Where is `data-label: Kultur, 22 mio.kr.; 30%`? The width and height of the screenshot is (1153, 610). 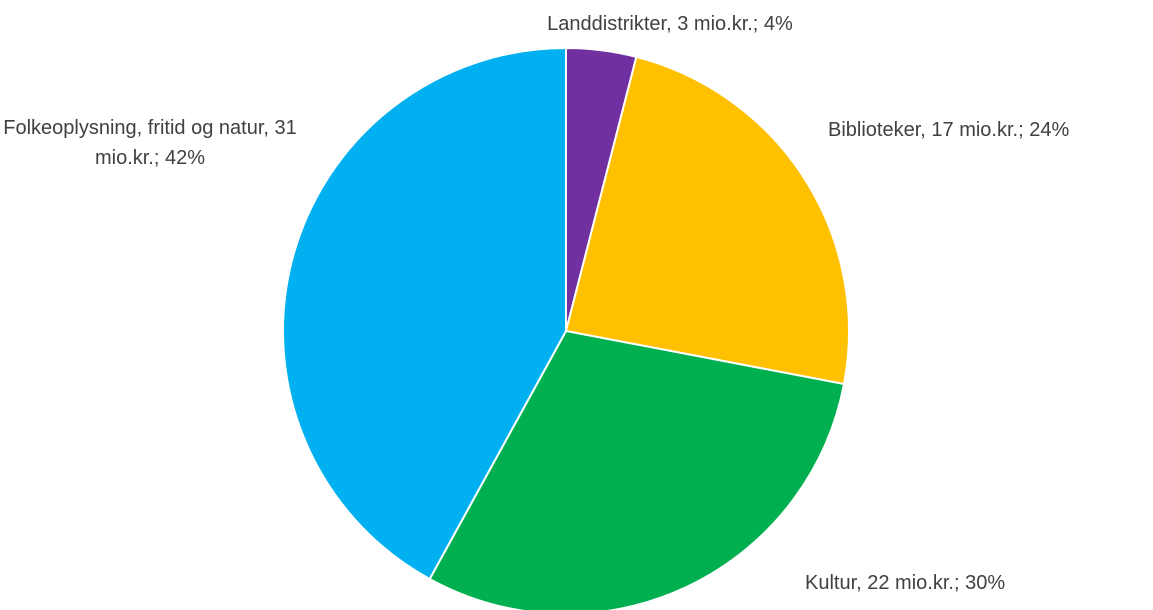 data-label: Kultur, 22 mio.kr.; 30% is located at coordinates (905, 583).